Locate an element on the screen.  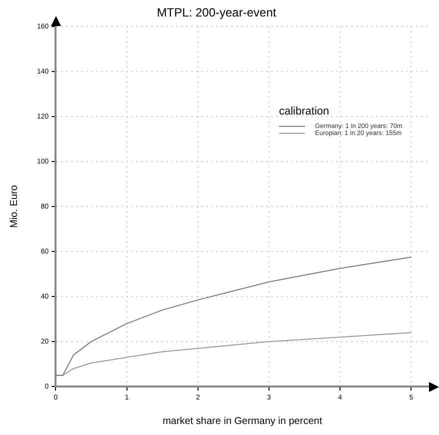
legend-title: calibration is located at coordinates (304, 111).